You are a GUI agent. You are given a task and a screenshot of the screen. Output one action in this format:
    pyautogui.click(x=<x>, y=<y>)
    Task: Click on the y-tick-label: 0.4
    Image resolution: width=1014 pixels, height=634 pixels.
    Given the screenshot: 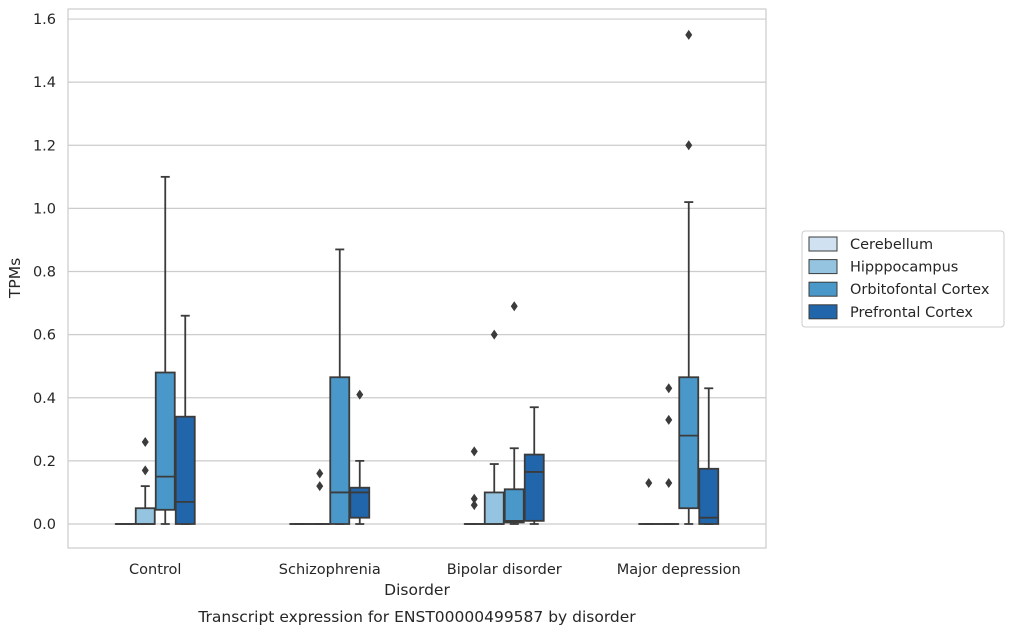 What is the action you would take?
    pyautogui.click(x=44, y=399)
    